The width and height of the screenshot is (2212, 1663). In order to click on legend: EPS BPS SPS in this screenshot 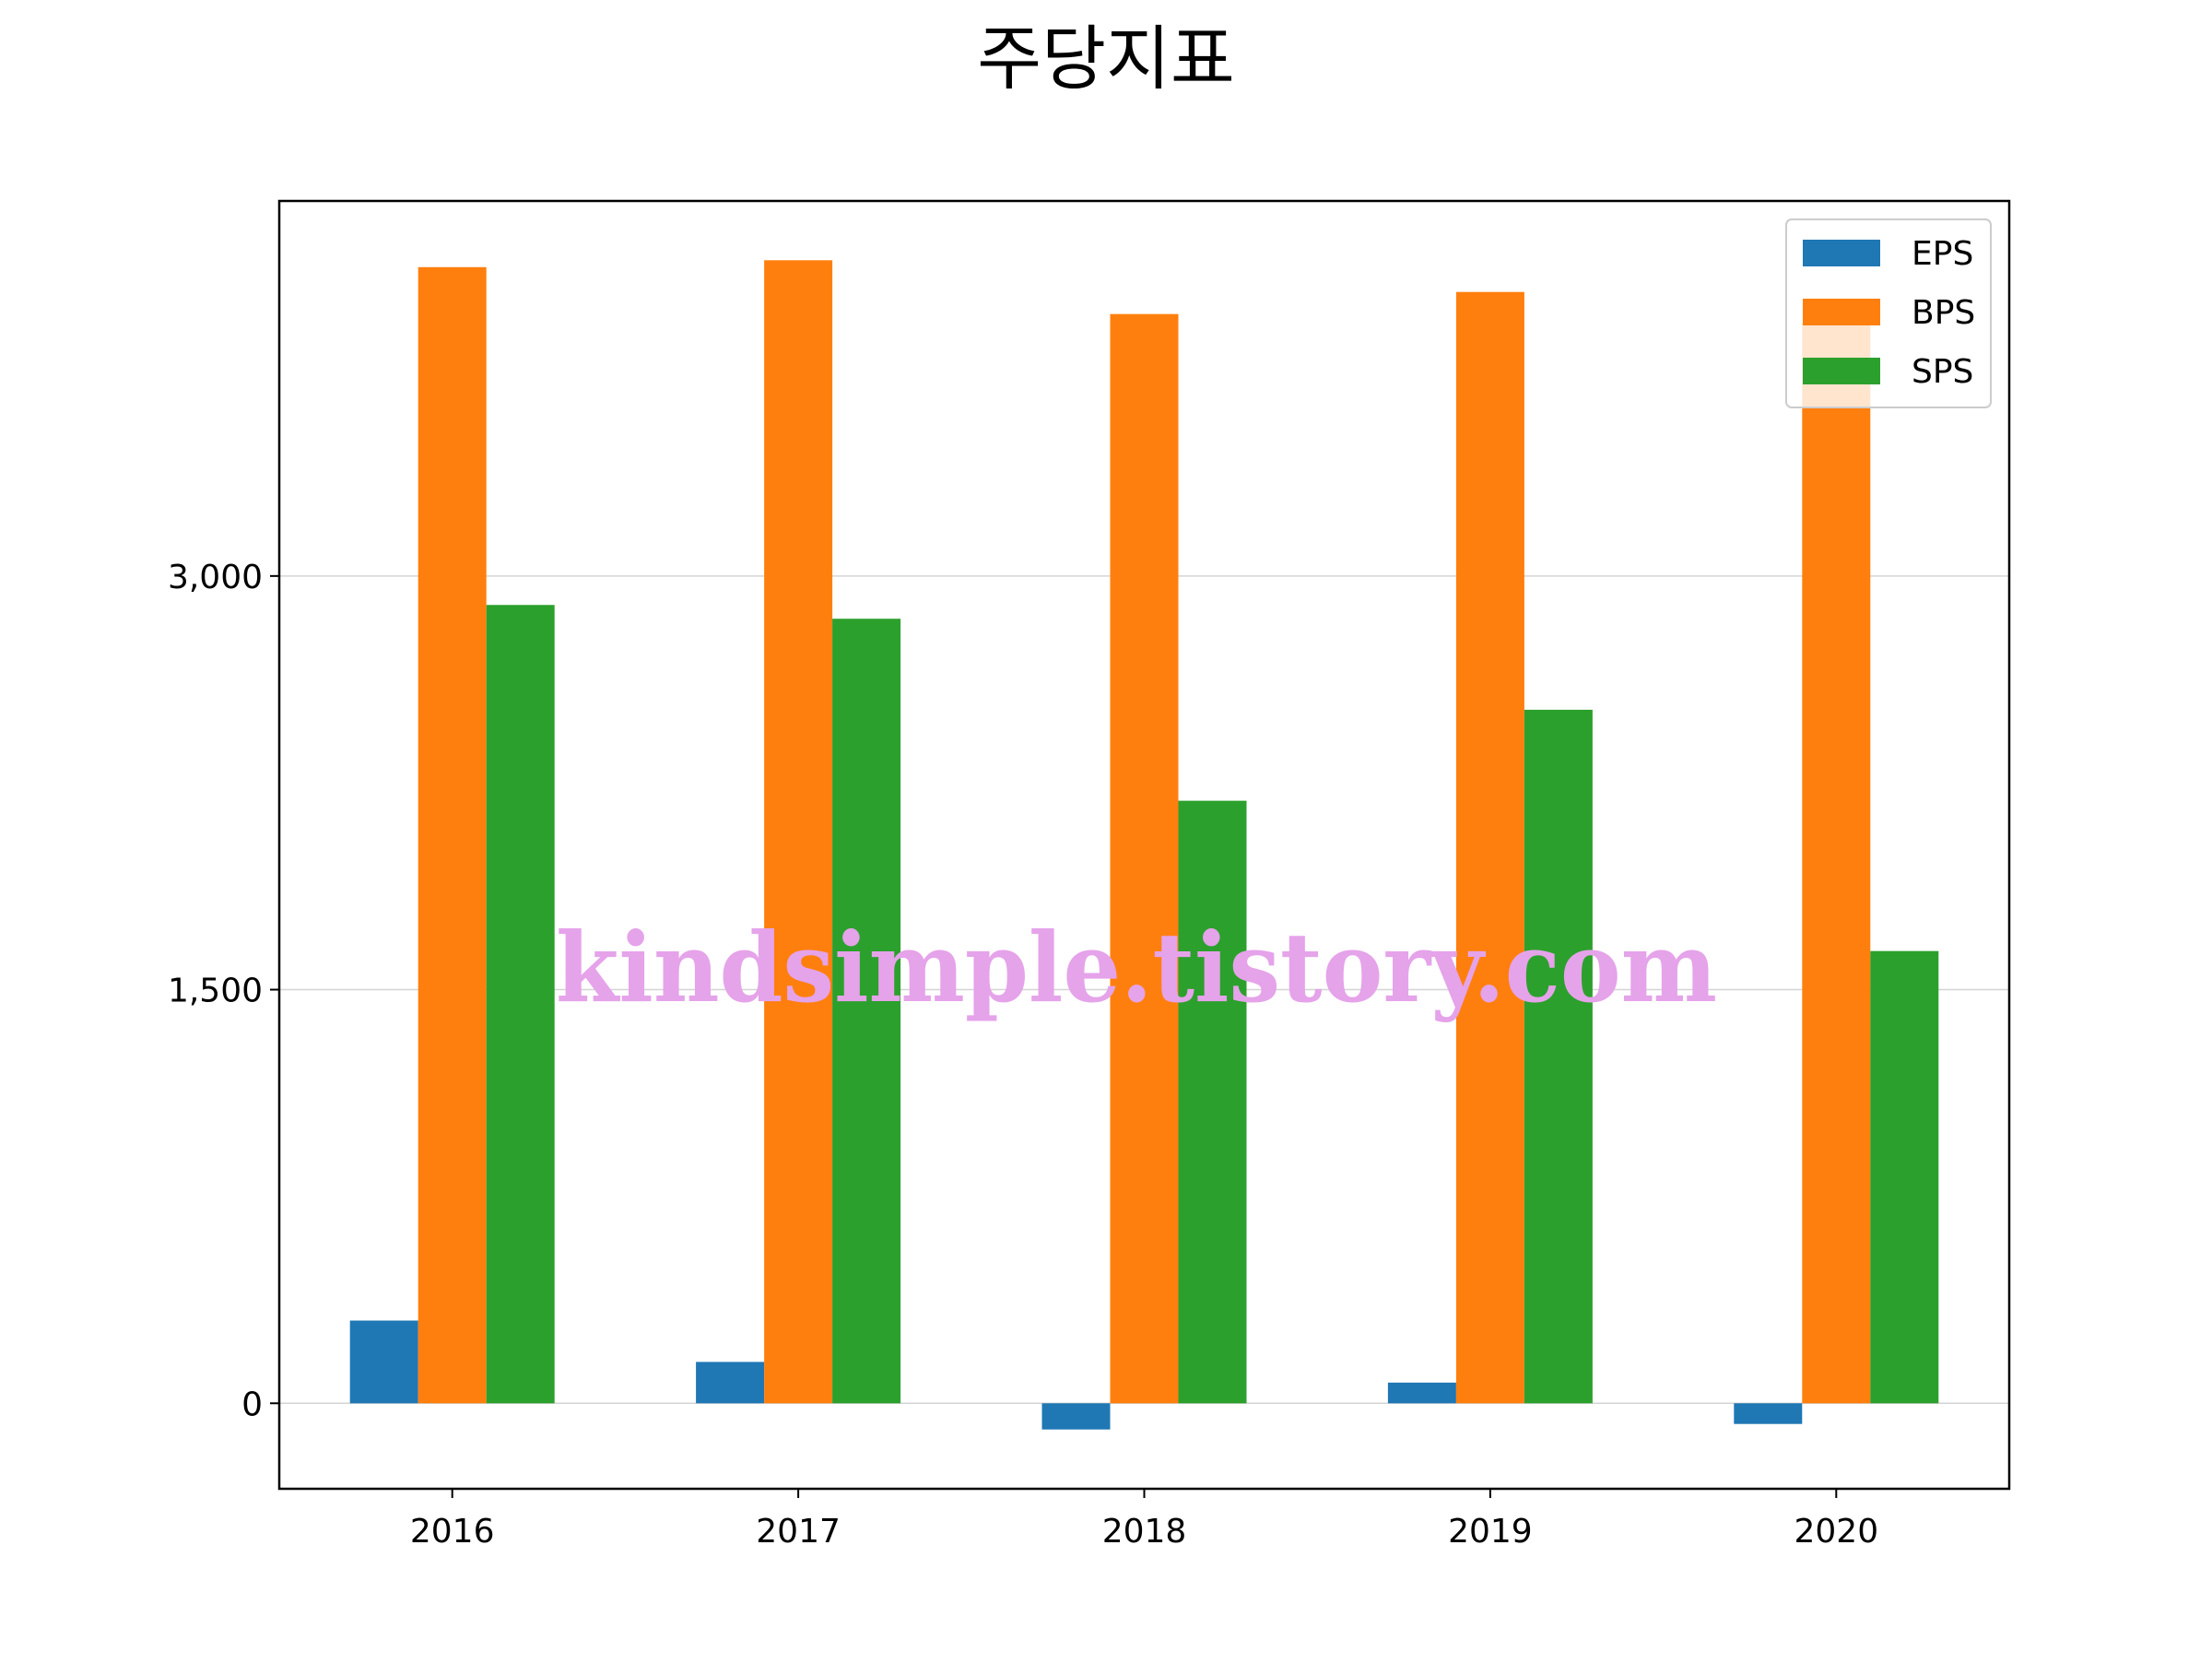, I will do `click(1888, 313)`.